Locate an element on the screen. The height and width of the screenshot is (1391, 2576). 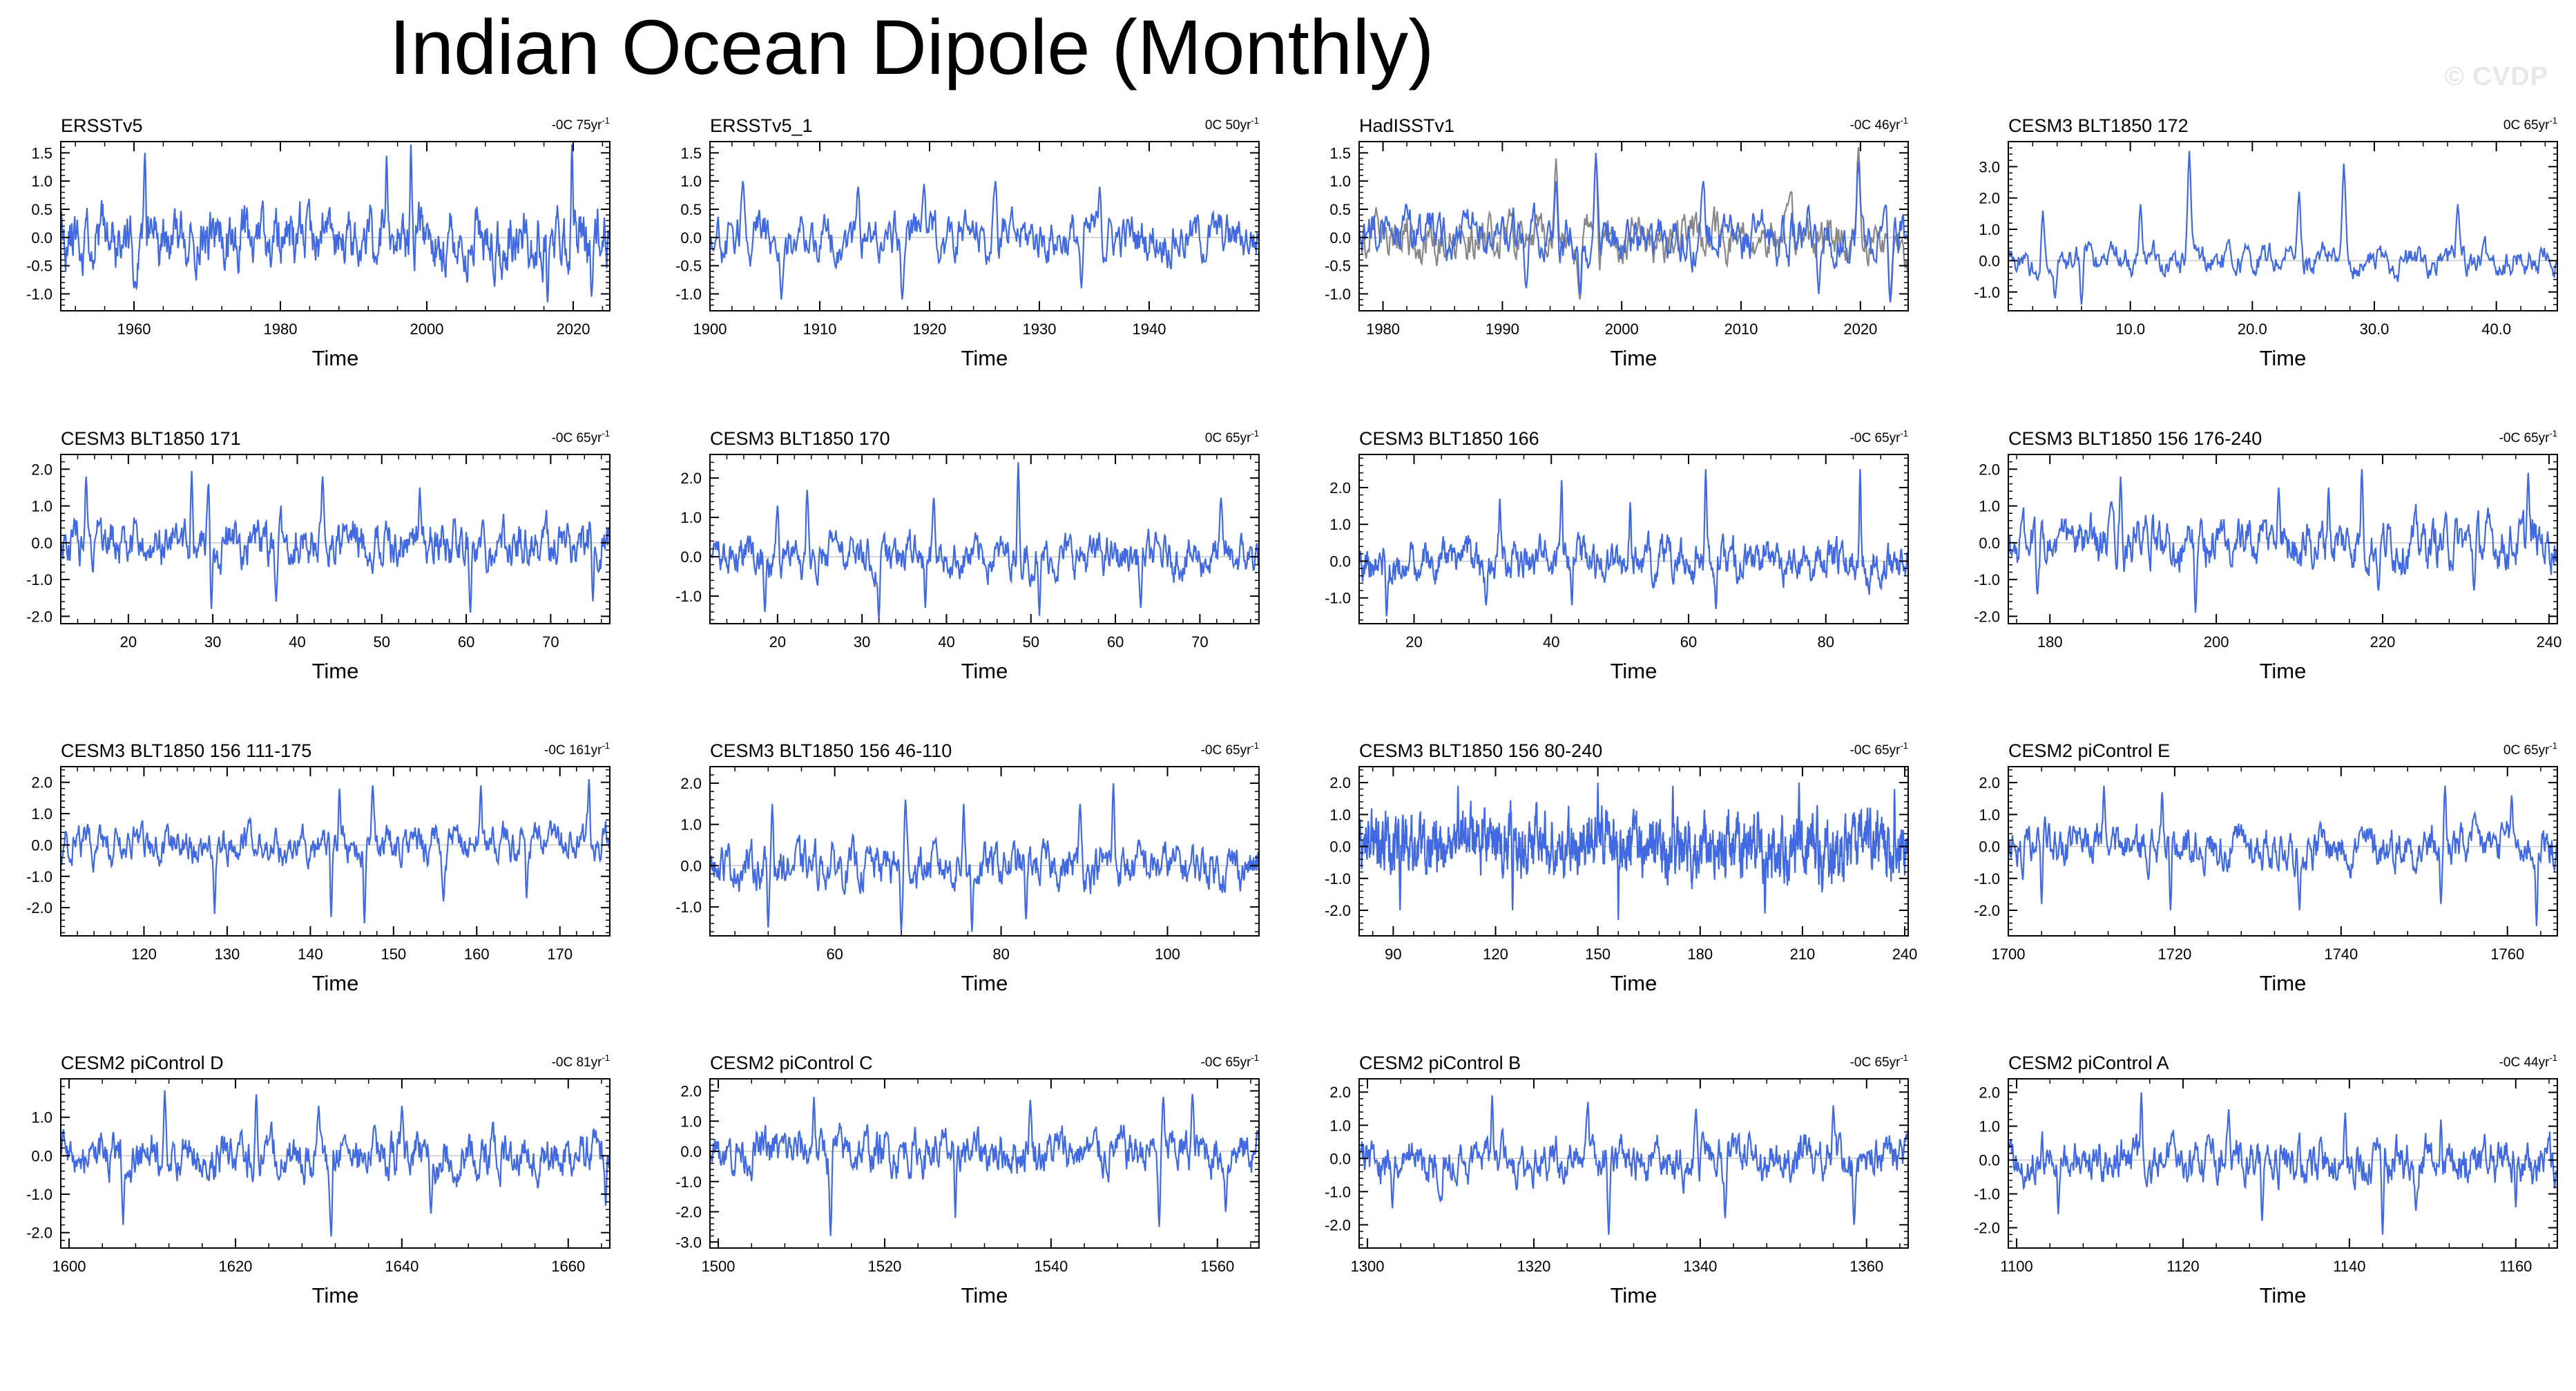
x-tick-label: 70 is located at coordinates (550, 642).